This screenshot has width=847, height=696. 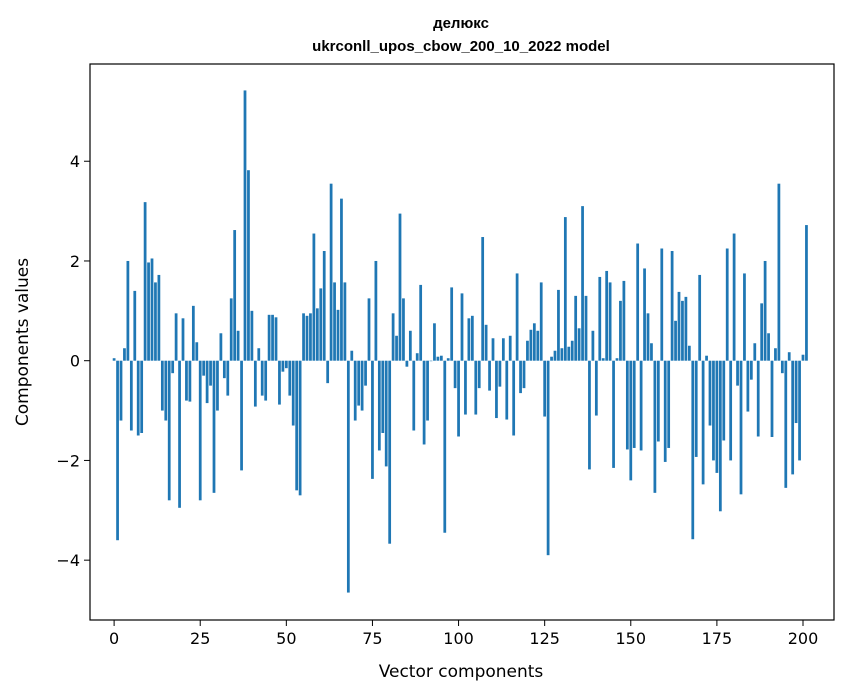 I want to click on y-axis-ticks: −4 −2 0 2 4, so click(x=73, y=361).